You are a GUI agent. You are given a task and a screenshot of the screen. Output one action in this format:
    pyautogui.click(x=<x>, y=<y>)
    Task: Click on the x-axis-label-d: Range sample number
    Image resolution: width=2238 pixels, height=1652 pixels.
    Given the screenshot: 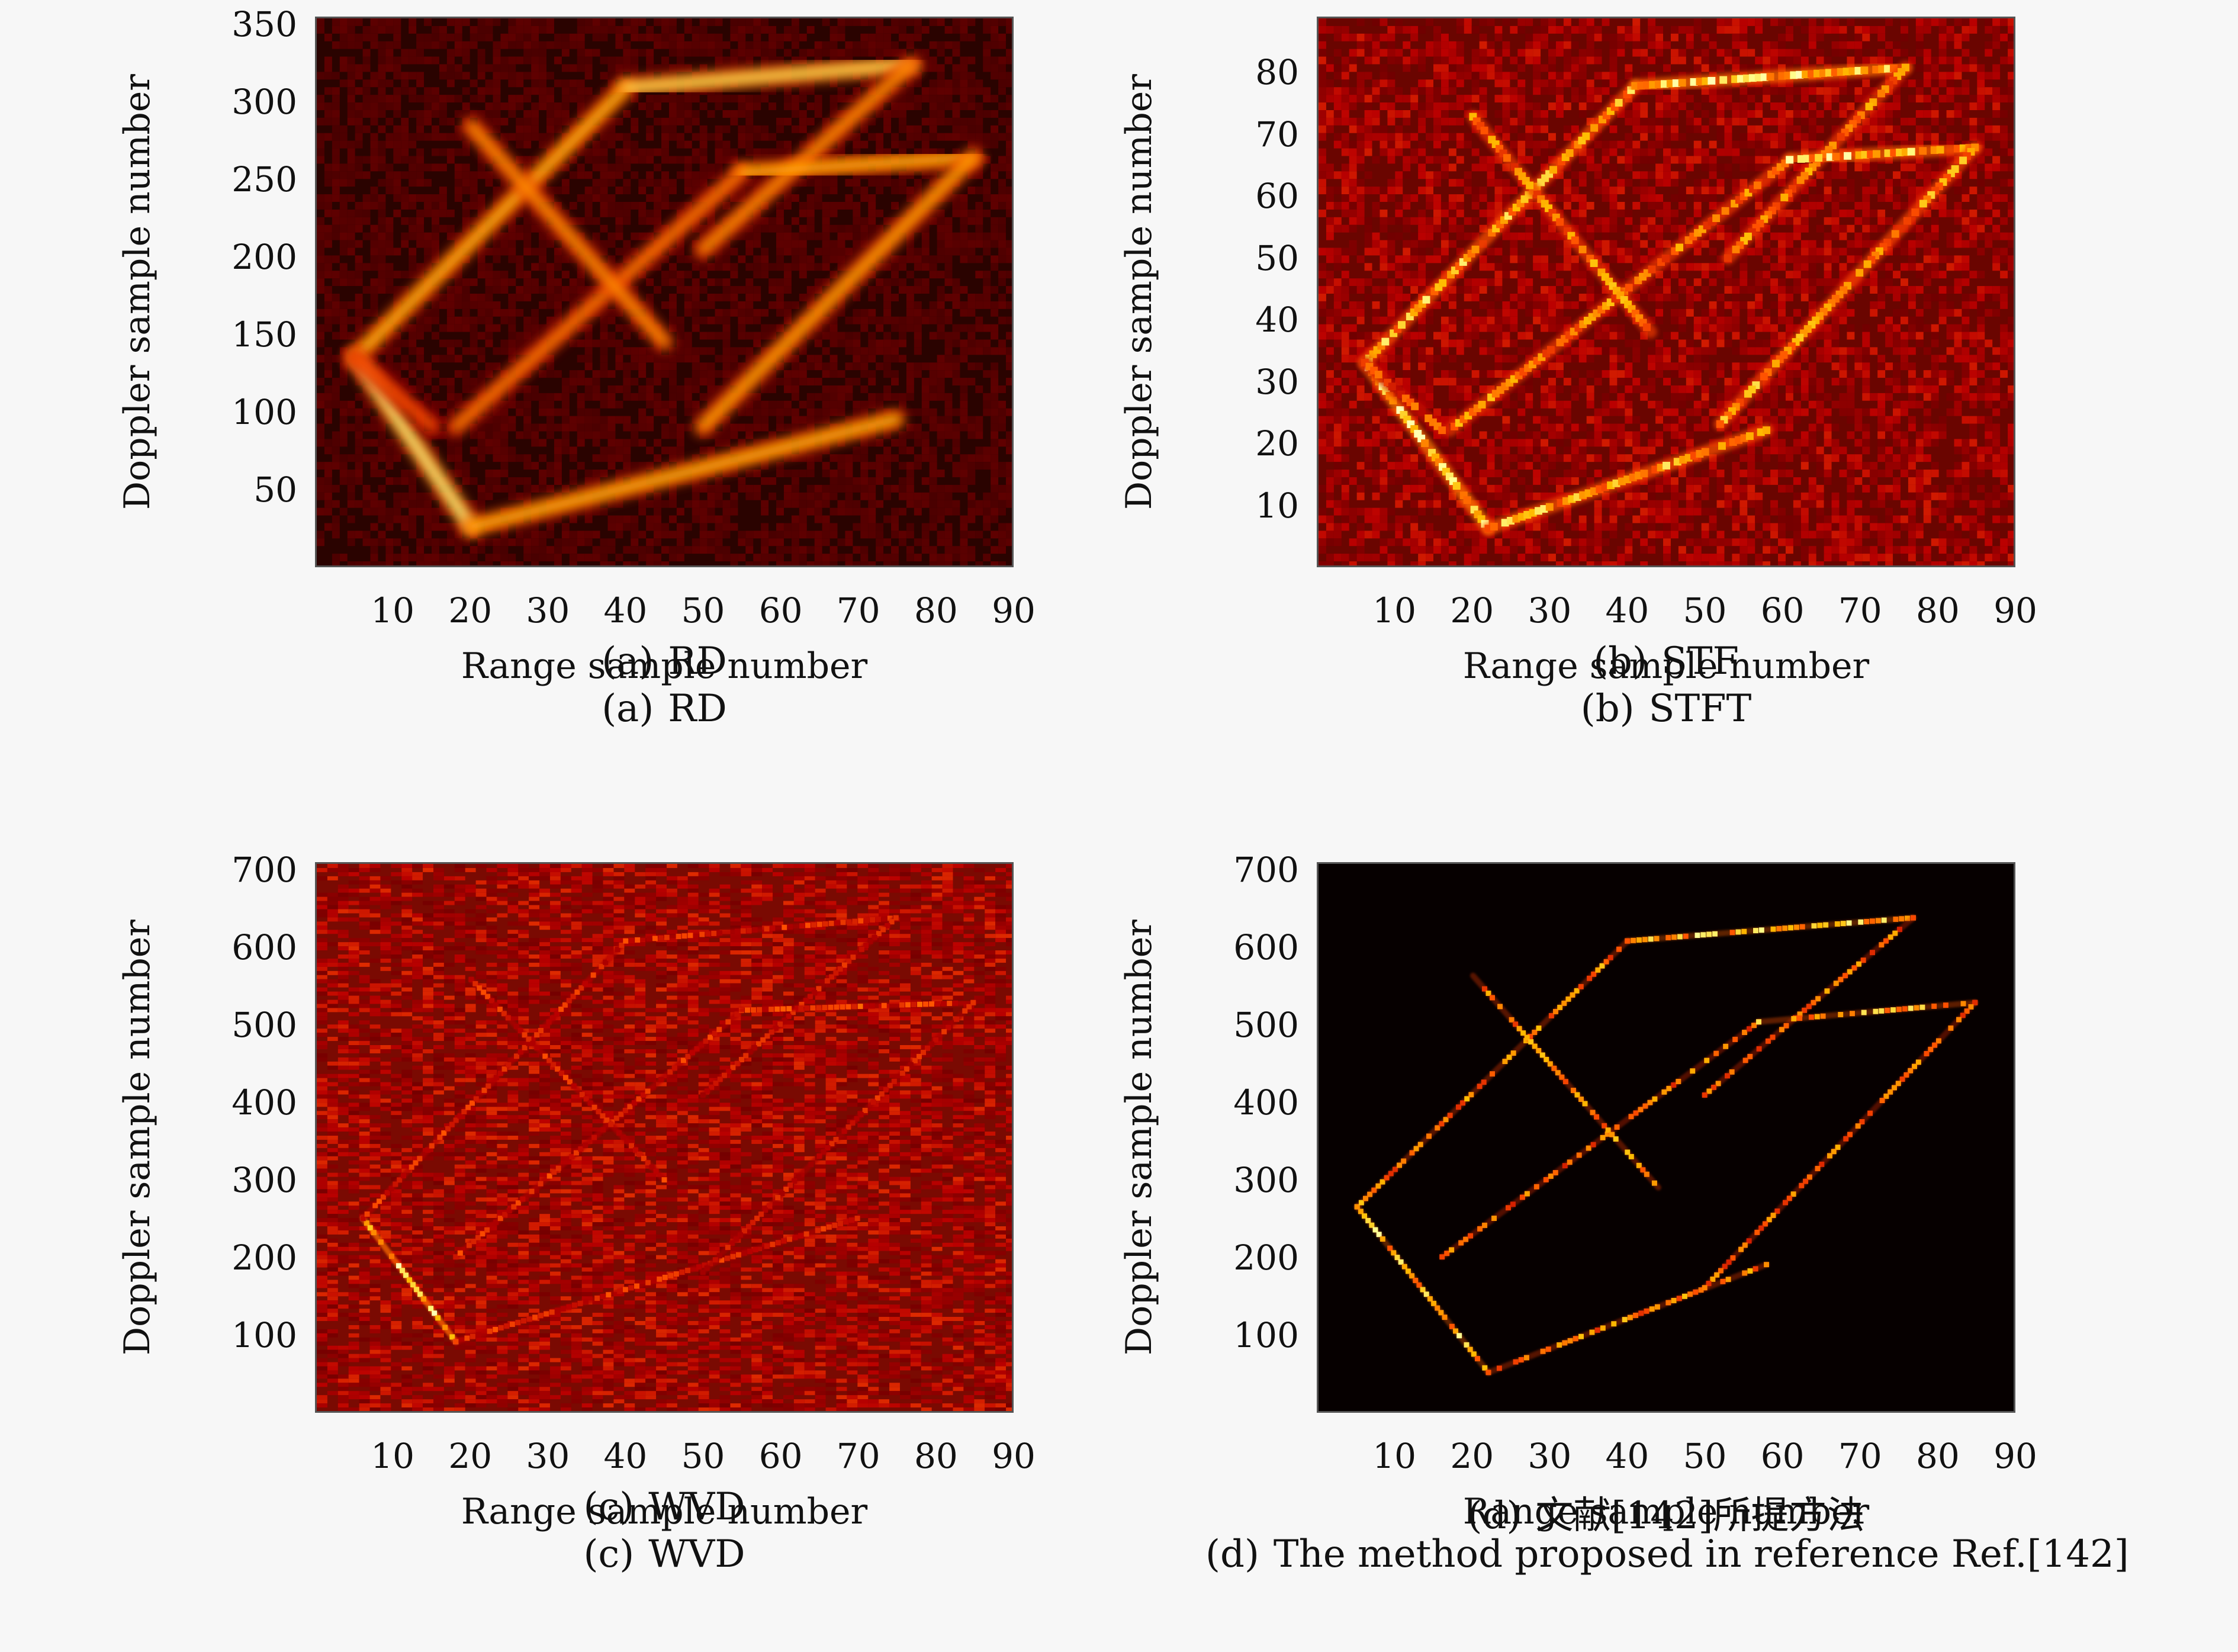 What is the action you would take?
    pyautogui.click(x=1666, y=1511)
    